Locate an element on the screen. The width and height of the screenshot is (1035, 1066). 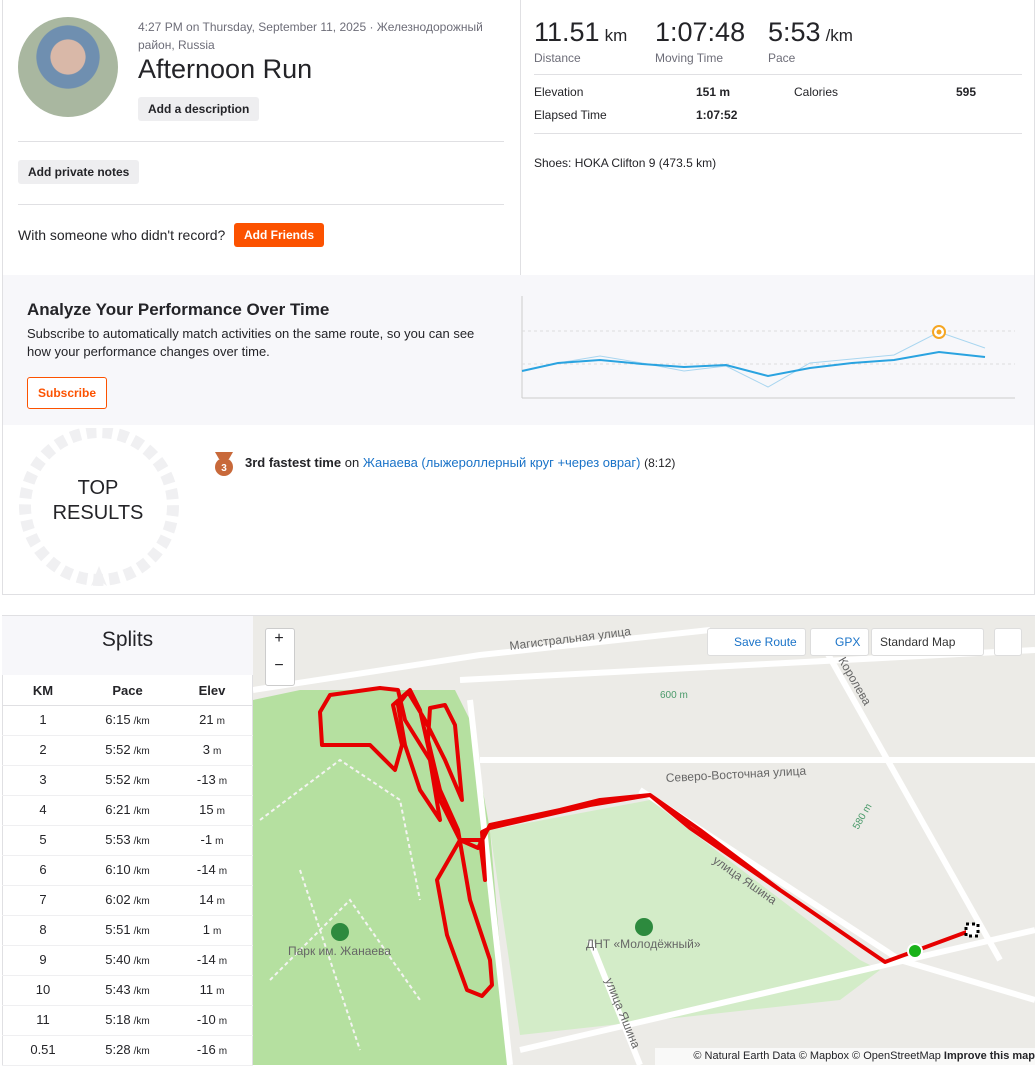
split-km: 2 is located at coordinates (43, 749).